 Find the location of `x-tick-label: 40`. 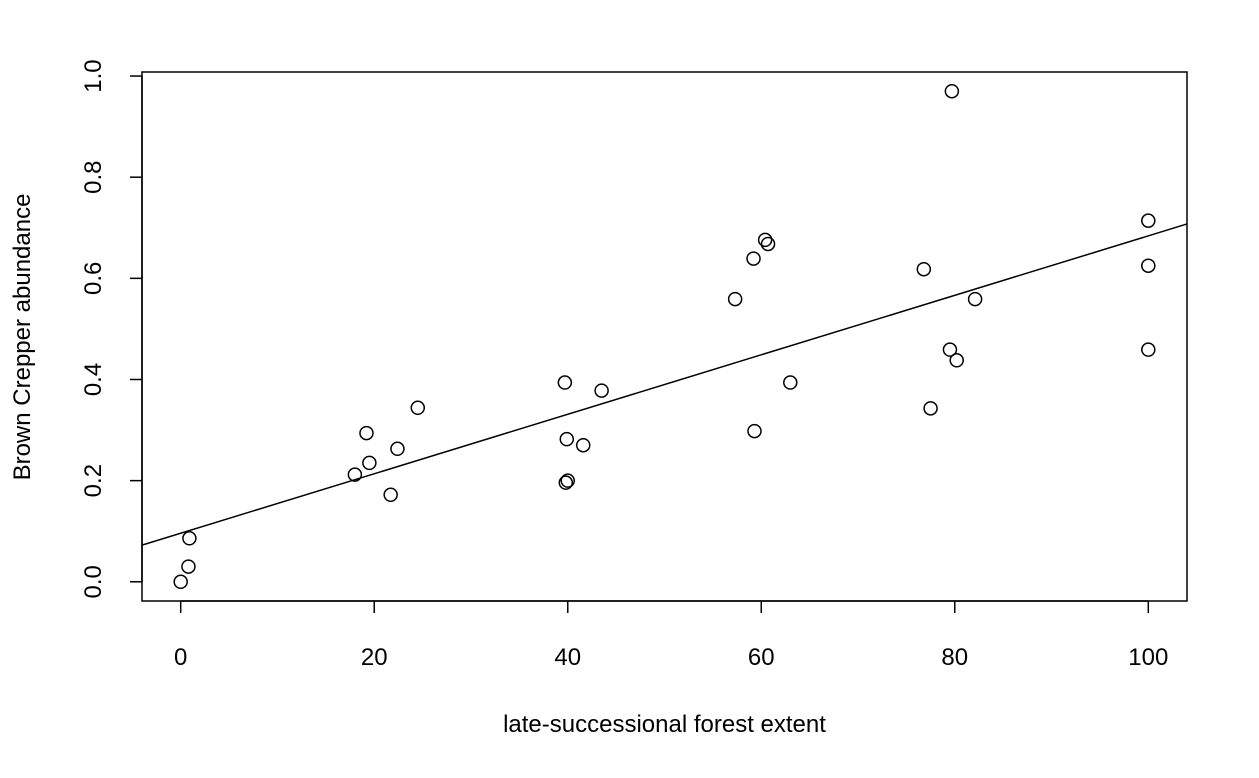

x-tick-label: 40 is located at coordinates (567, 657).